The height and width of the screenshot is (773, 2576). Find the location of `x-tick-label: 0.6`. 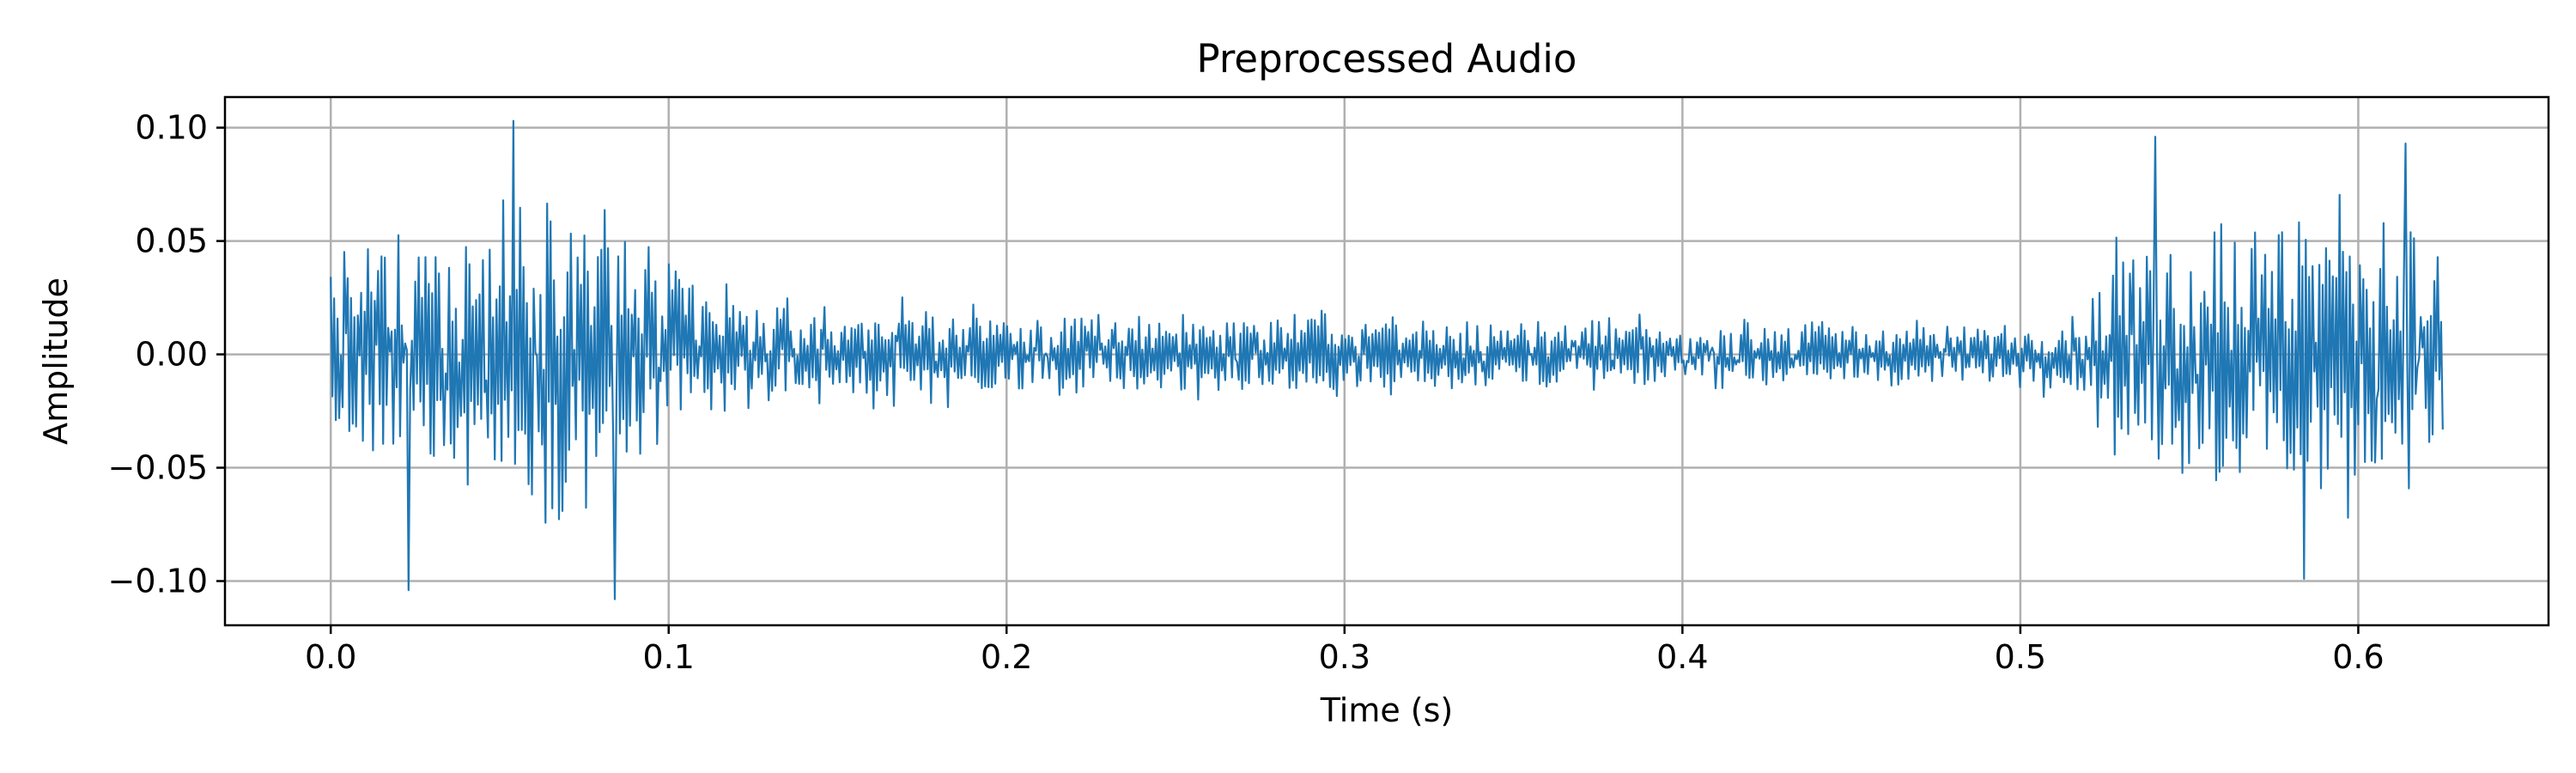

x-tick-label: 0.6 is located at coordinates (2358, 657).